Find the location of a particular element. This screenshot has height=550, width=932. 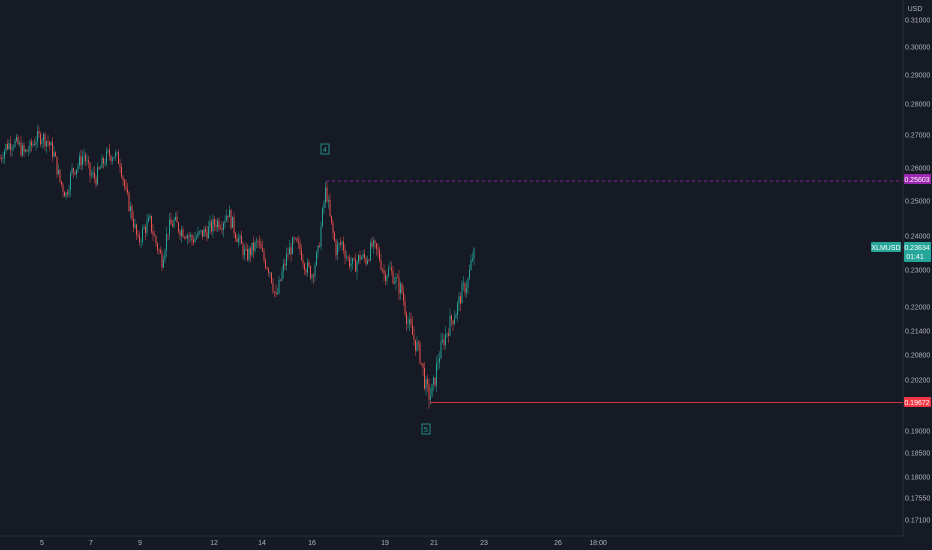

wave-label-4-text: 4 is located at coordinates (325, 150).